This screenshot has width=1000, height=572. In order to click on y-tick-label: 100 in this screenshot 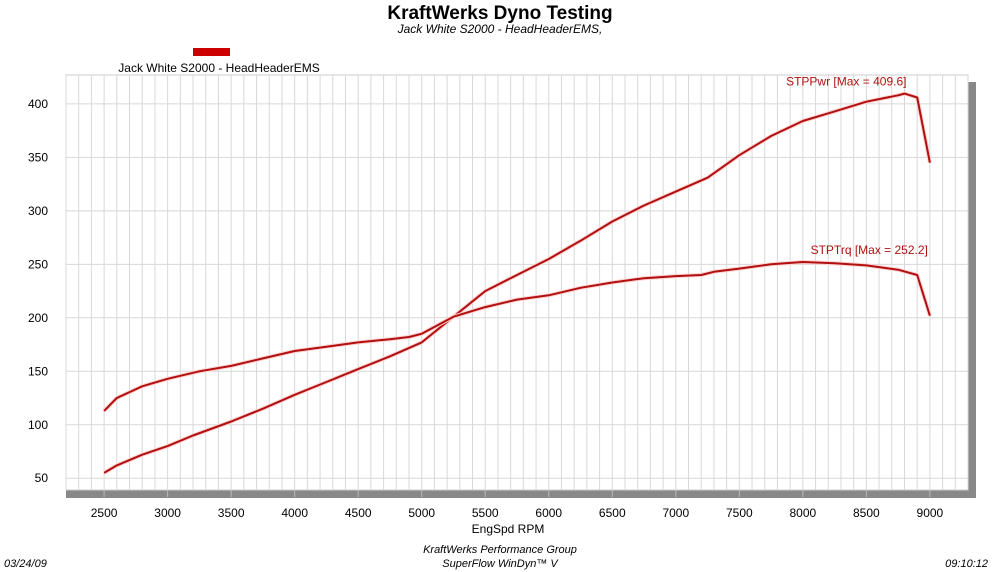, I will do `click(38, 425)`.